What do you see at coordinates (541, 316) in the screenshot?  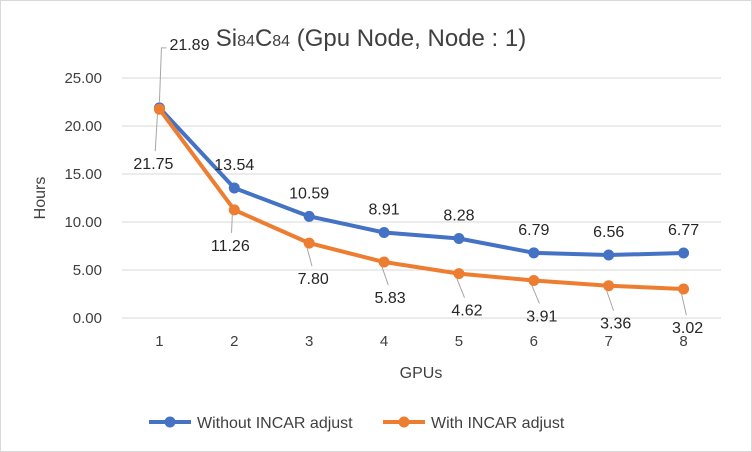 I see `data-label: 3.91` at bounding box center [541, 316].